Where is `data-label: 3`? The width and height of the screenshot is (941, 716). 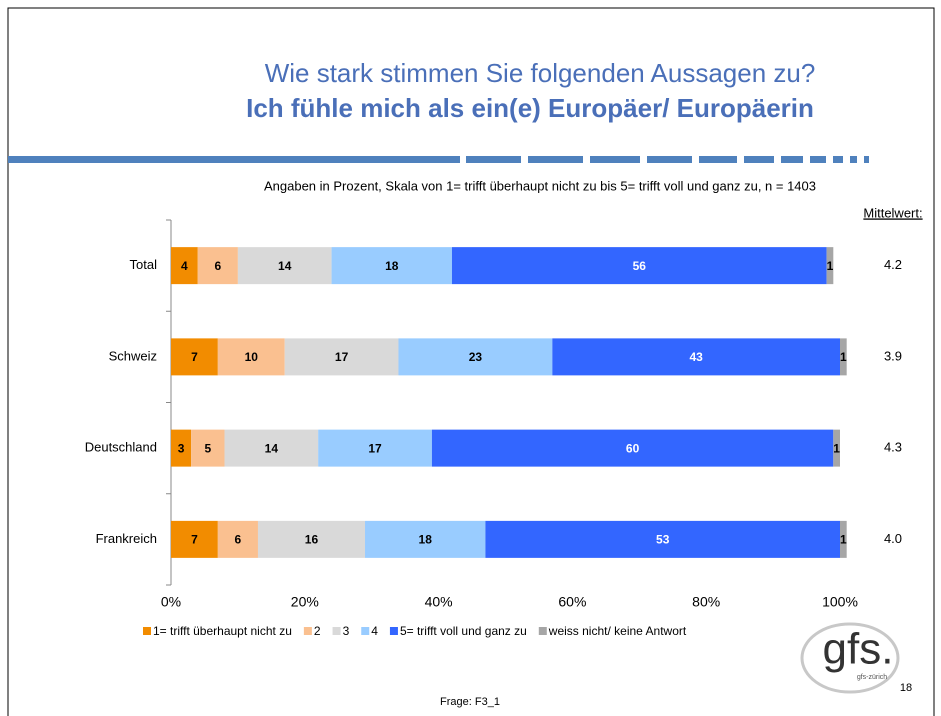
data-label: 3 is located at coordinates (181, 448).